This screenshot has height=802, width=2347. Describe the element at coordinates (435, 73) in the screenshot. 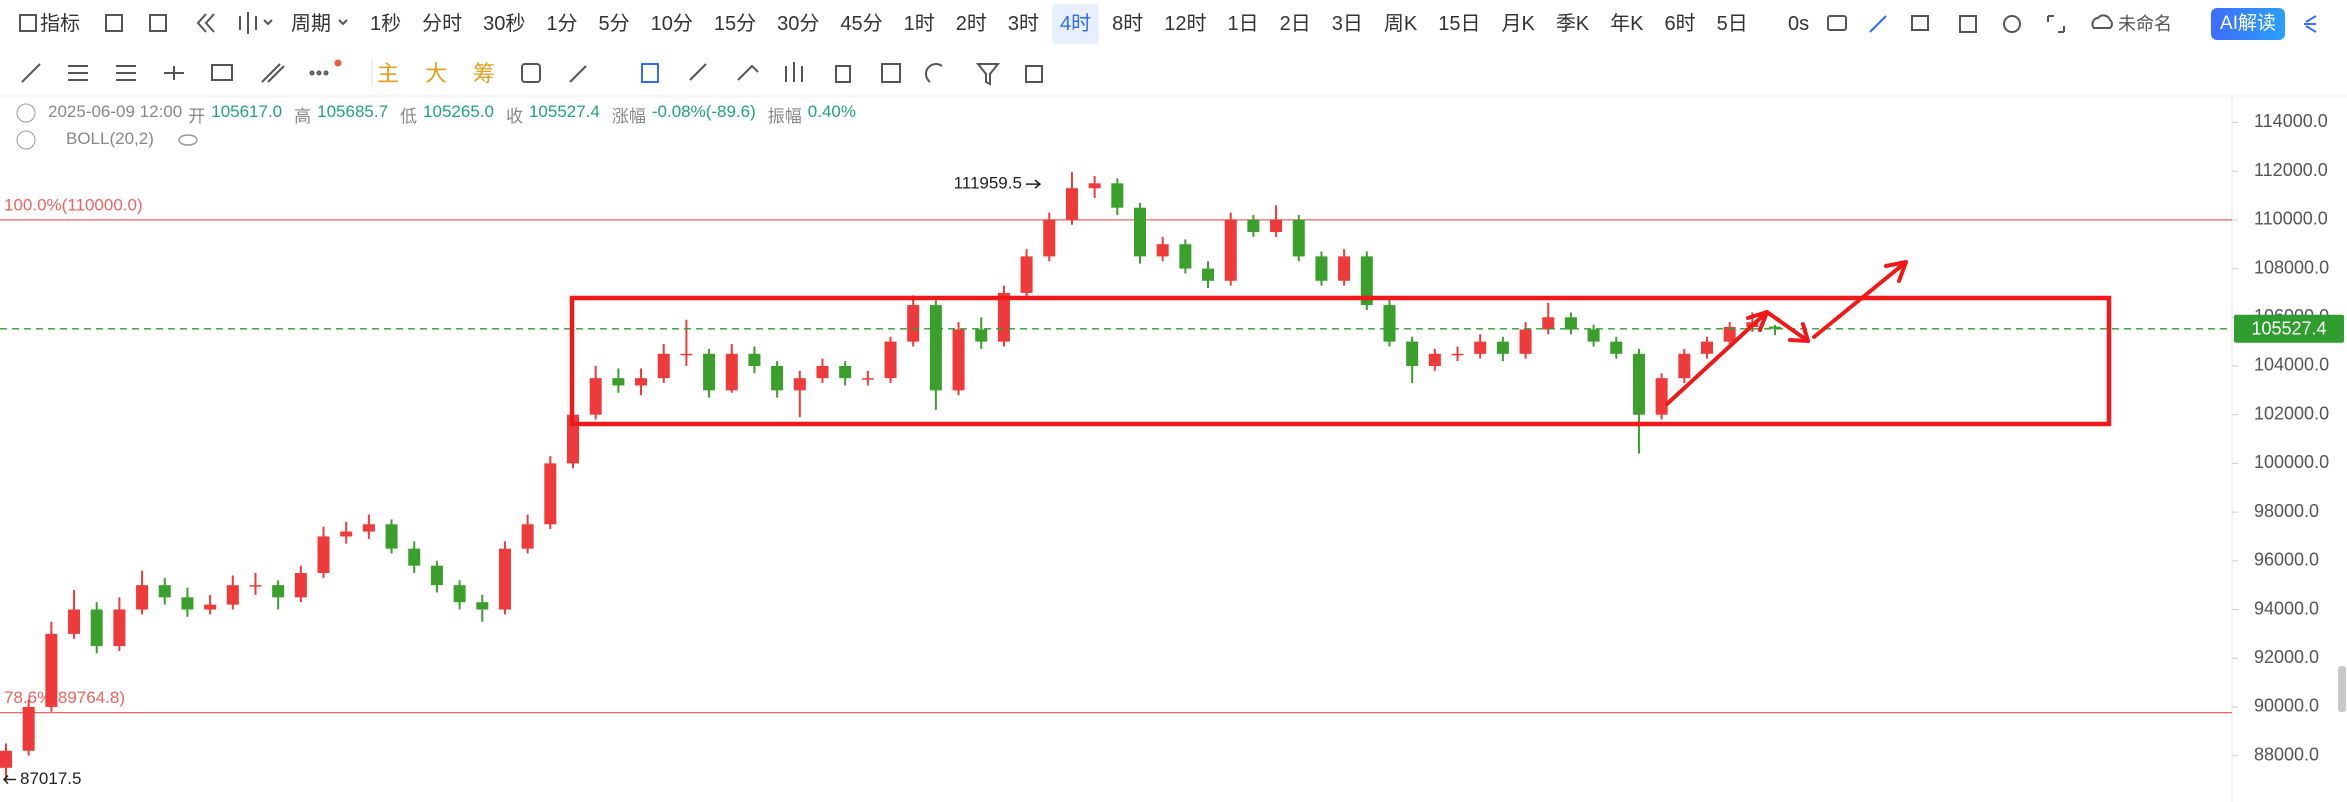

I see `chip-button: 大` at that location.